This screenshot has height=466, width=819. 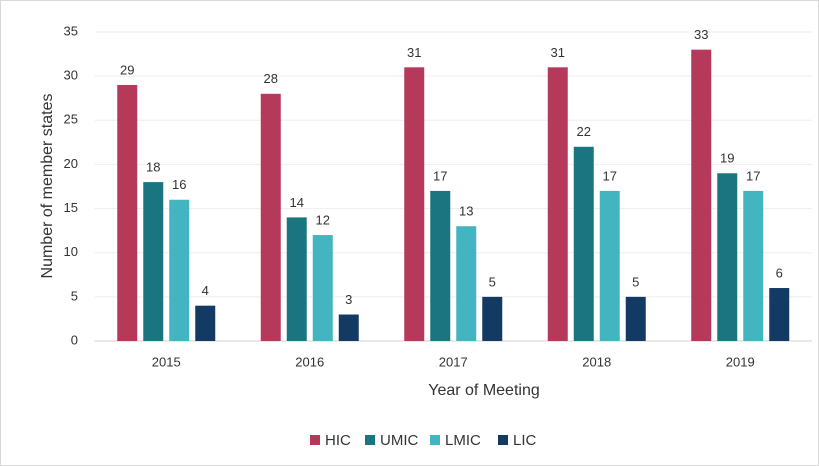 I want to click on data-label: 16, so click(x=179, y=184).